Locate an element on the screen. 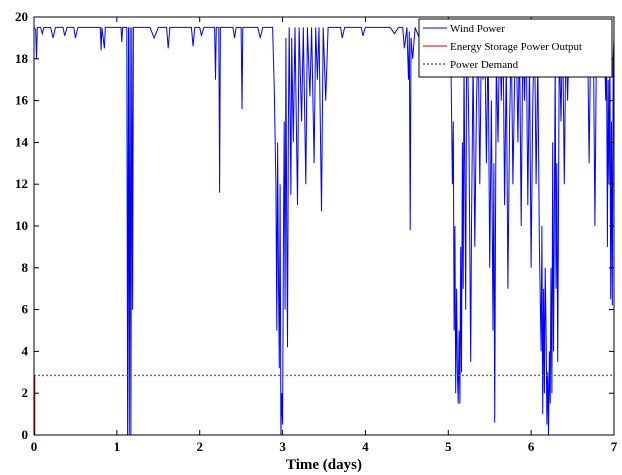  y-tick-label: 14 is located at coordinates (22, 141).